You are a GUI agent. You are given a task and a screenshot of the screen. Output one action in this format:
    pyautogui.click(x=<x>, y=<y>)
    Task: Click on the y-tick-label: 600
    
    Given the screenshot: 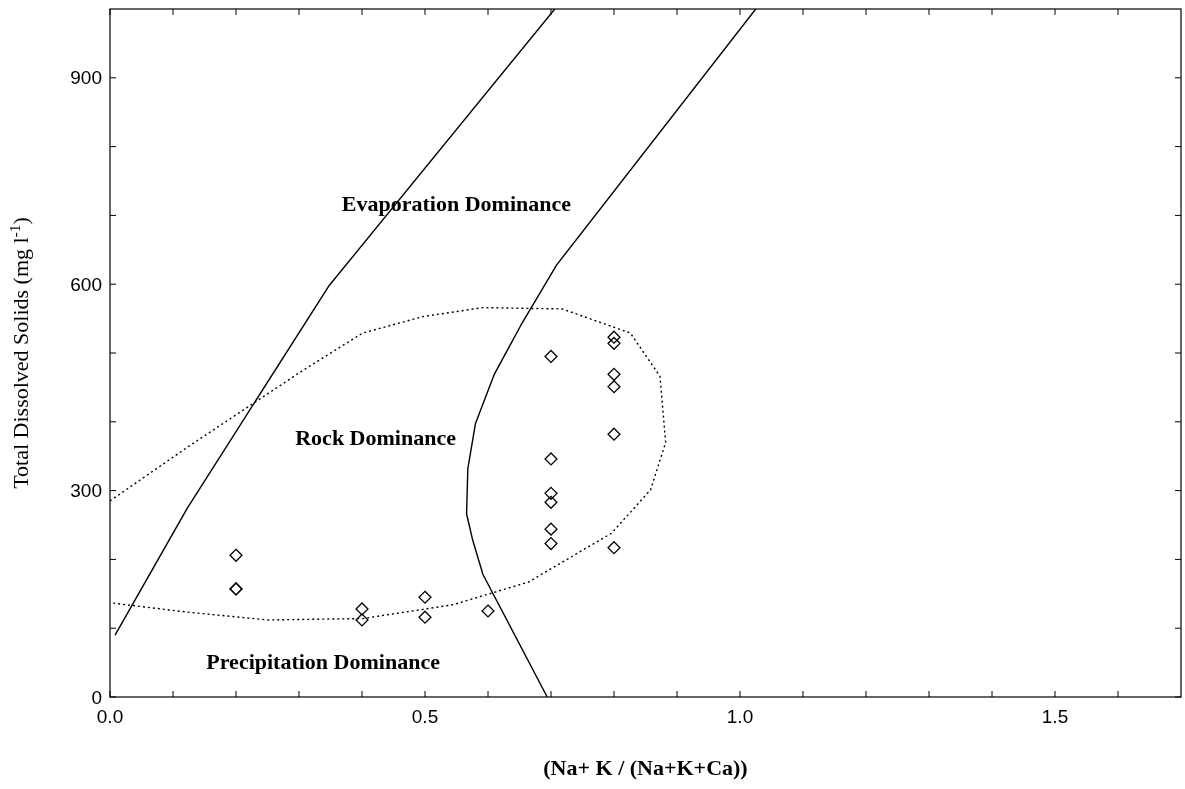 What is the action you would take?
    pyautogui.click(x=86, y=284)
    